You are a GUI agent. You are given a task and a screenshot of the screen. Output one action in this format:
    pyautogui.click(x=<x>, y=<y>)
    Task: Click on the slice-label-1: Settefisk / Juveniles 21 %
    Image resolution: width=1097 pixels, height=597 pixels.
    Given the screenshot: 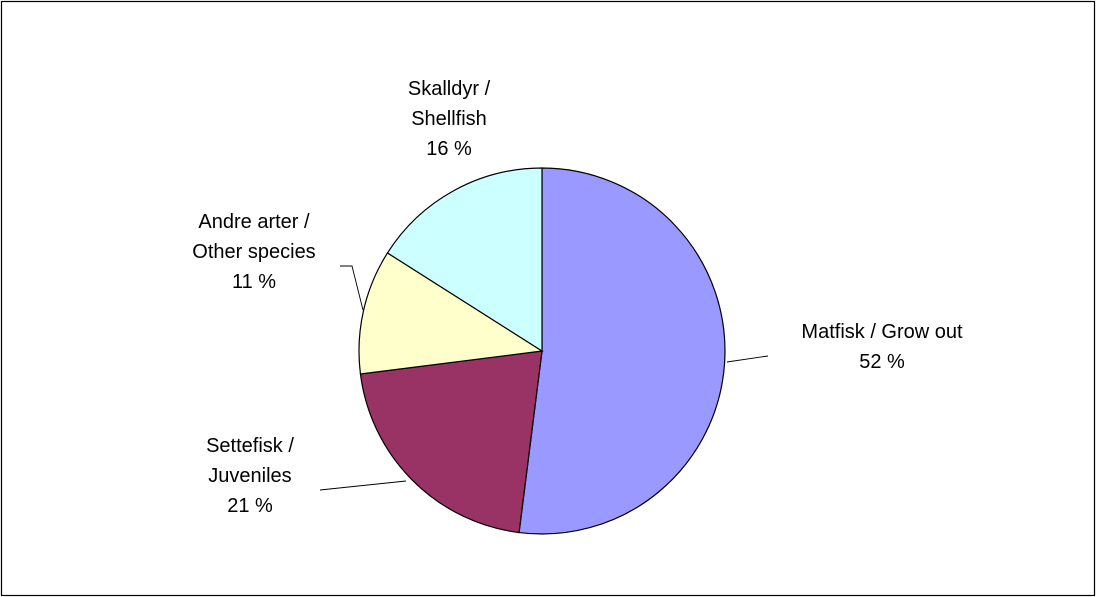 What is the action you would take?
    pyautogui.click(x=250, y=476)
    